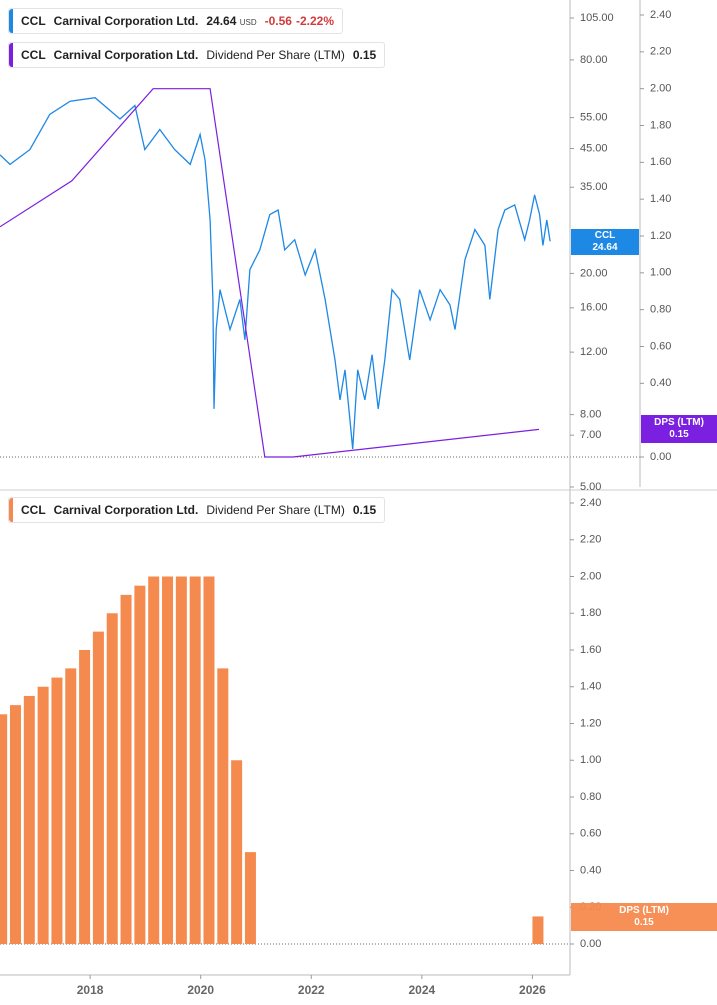 Image resolution: width=717 pixels, height=1005 pixels. I want to click on x-tick-label: 2022, so click(311, 990).